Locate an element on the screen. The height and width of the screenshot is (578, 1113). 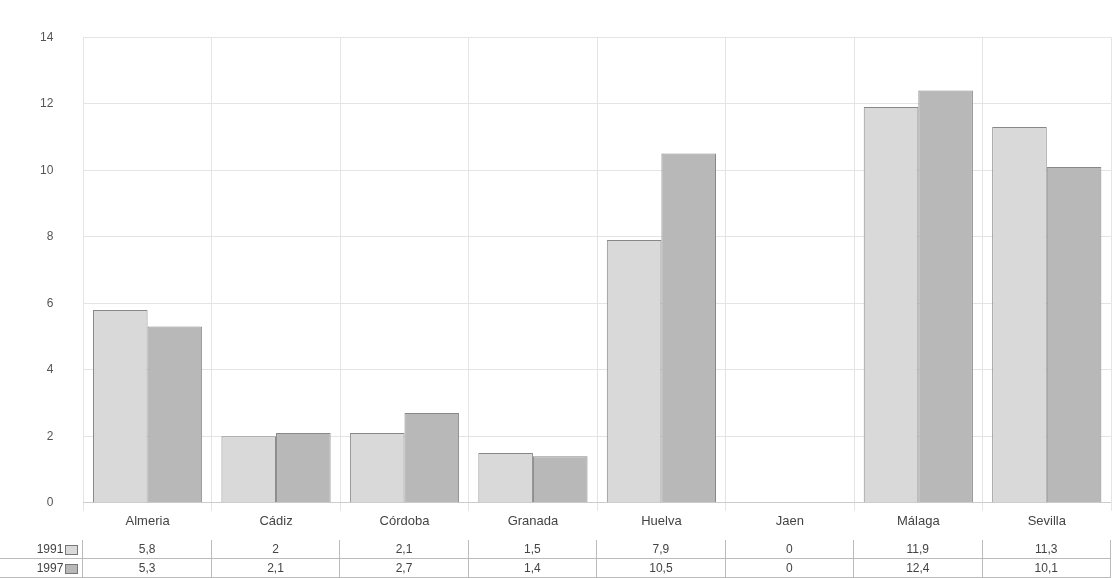
x-tick-label: Sevilla is located at coordinates (1047, 521).